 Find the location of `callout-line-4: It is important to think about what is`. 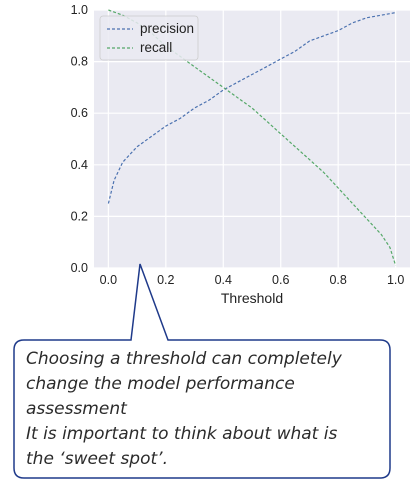

callout-line-4: It is important to think about what is is located at coordinates (181, 434).